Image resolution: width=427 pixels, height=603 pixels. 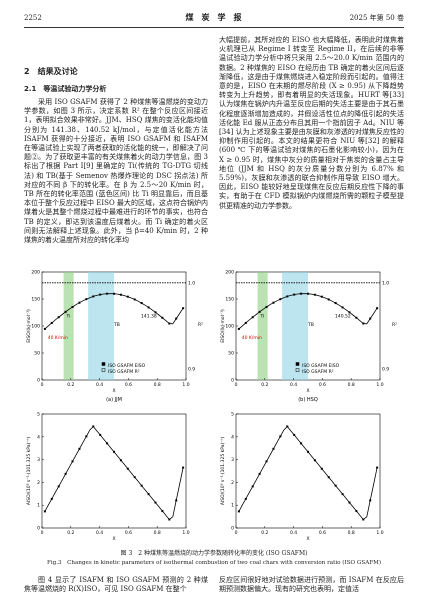 What do you see at coordinates (214, 553) in the screenshot?
I see `caption-cn: 图 3 2 种煤焦等温燃烧的动力学参数随转化率的变化 (ISO GSAFM)` at bounding box center [214, 553].